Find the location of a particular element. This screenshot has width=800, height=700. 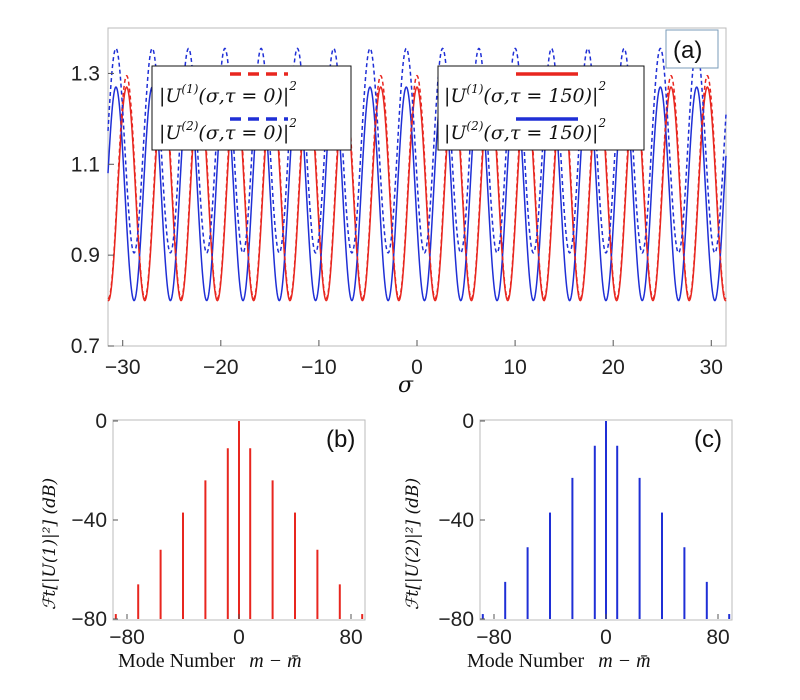

panel-c-xlabel-var: m − m̄ is located at coordinates (624, 661).